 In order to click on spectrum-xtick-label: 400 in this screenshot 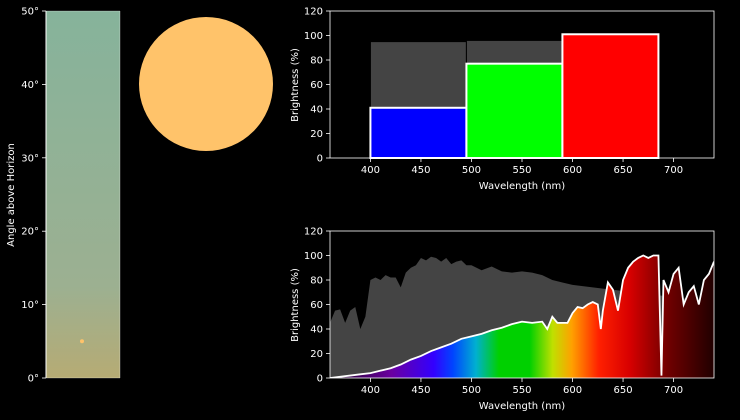, I will do `click(370, 390)`.